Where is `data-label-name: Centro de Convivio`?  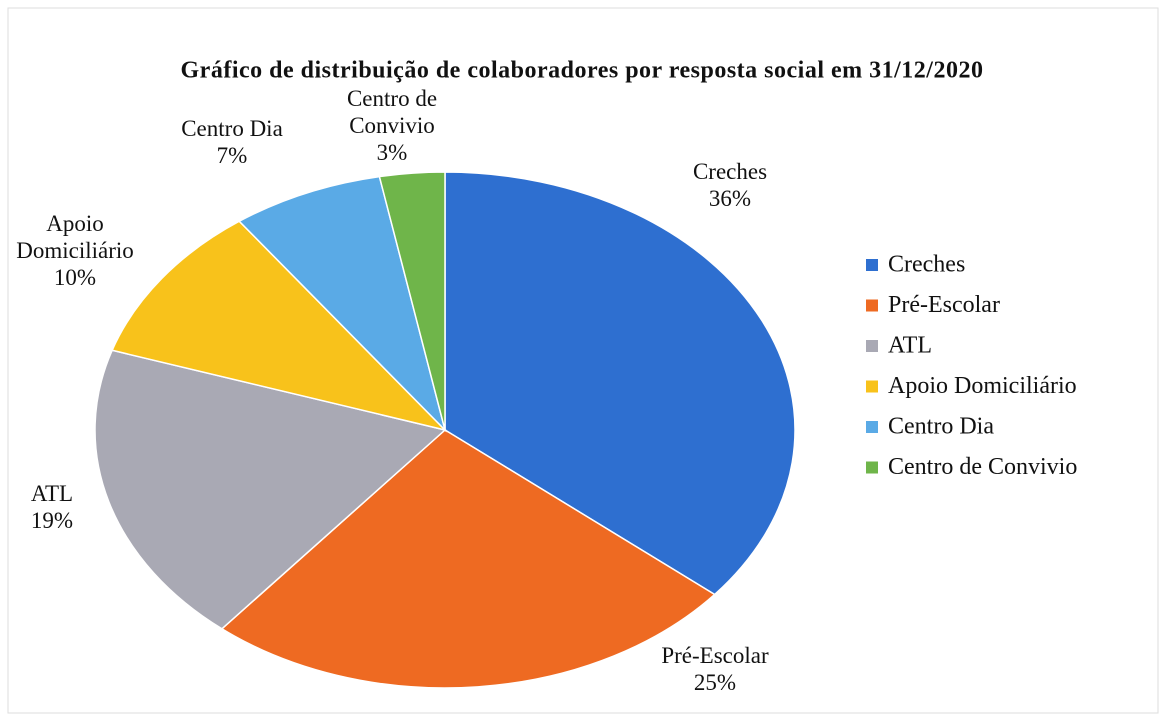
data-label-name: Centro de Convivio is located at coordinates (392, 112).